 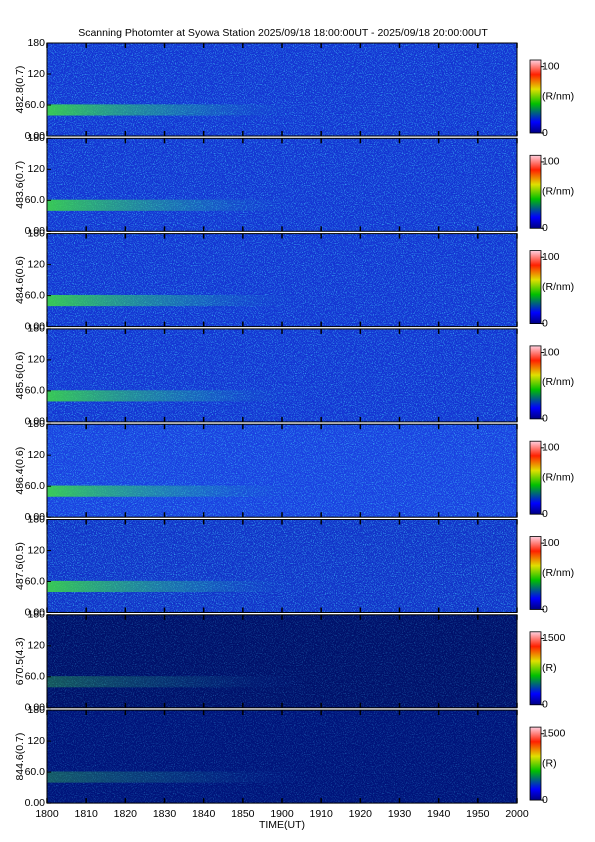 I want to click on x-tick-label: 1940, so click(x=439, y=814).